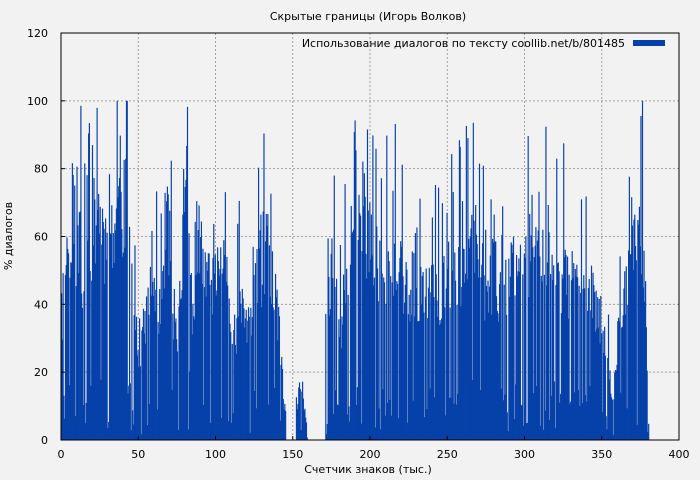 Image resolution: width=700 pixels, height=480 pixels. What do you see at coordinates (37, 33) in the screenshot?
I see `y-tick-label: 120` at bounding box center [37, 33].